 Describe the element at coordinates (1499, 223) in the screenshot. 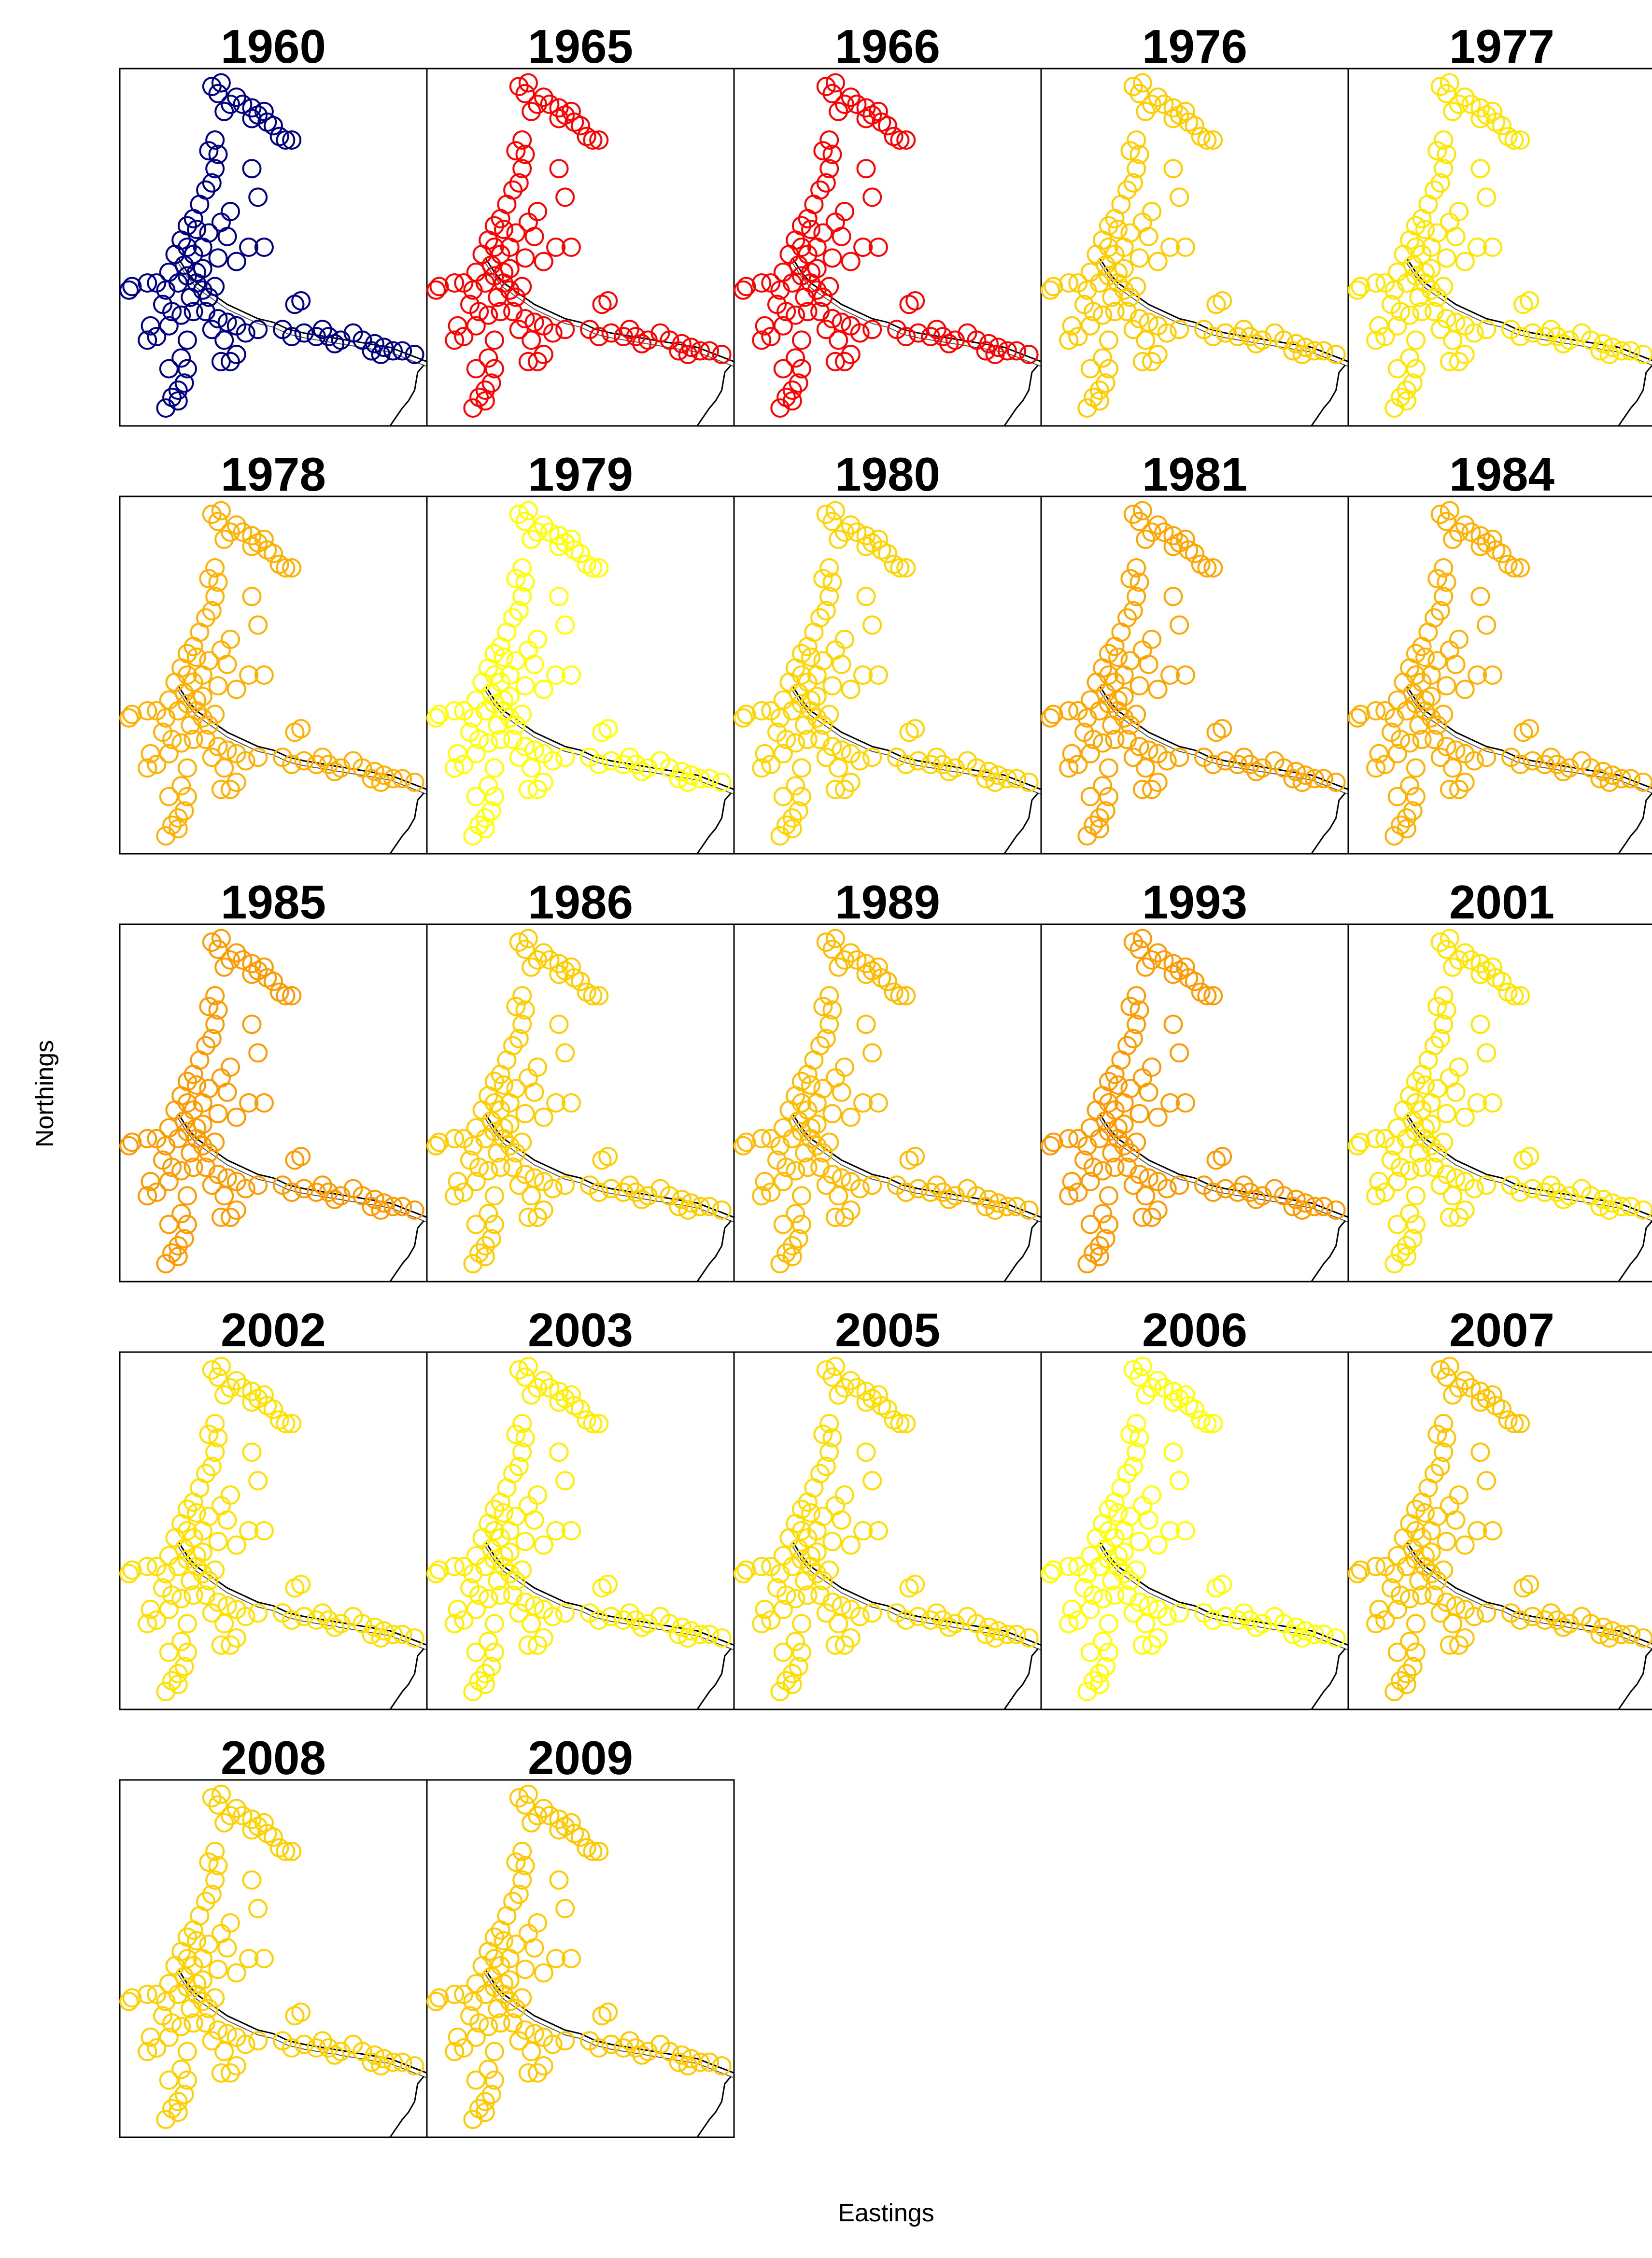

I see `panel-1977: 1977` at that location.